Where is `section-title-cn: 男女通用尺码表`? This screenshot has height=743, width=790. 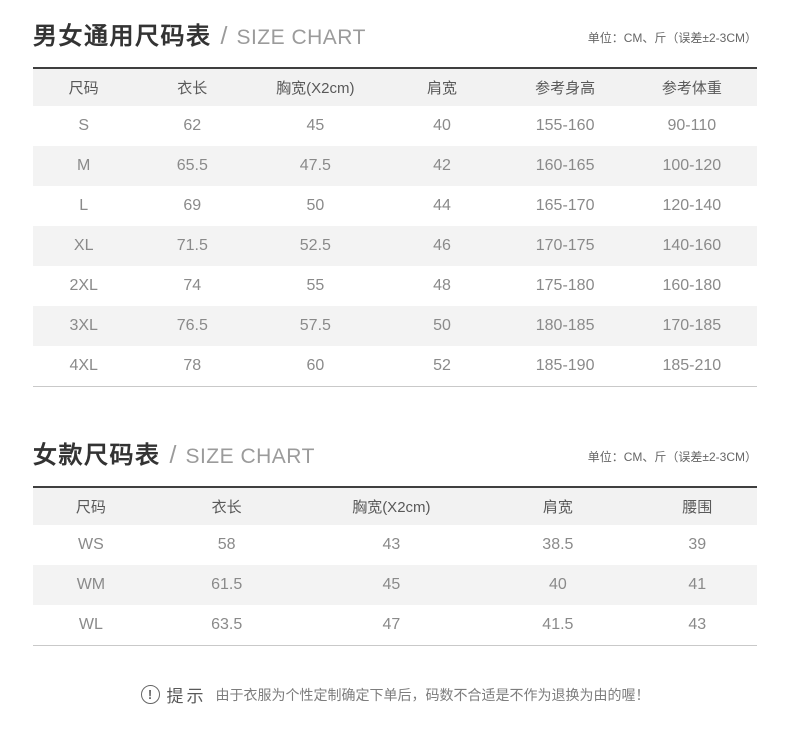
section-title-cn: 男女通用尺码表 is located at coordinates (122, 36).